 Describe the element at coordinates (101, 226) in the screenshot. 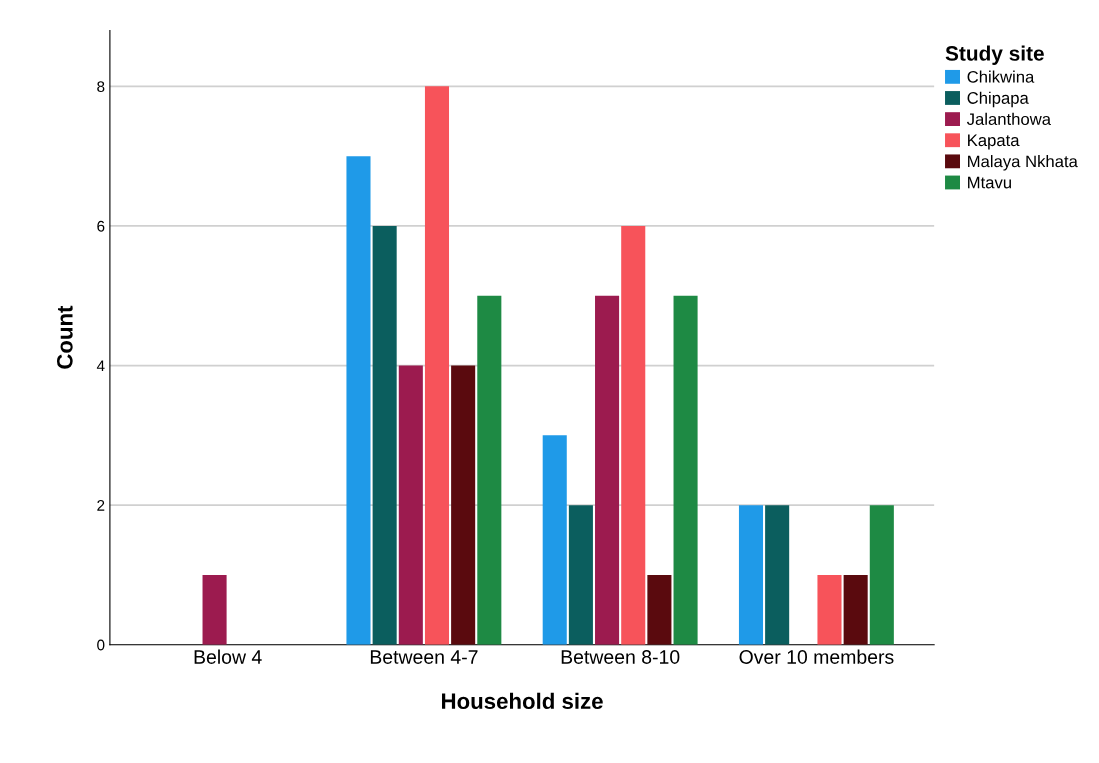

I see `y-tick-label: 6` at that location.